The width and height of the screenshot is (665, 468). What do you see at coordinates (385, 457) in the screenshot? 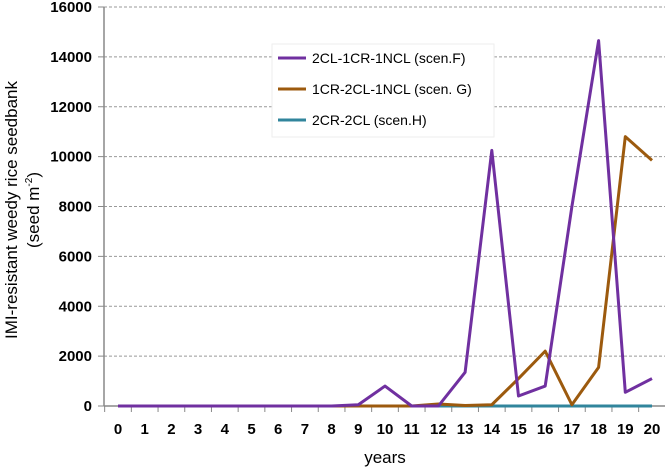
I see `x-axis-label: years` at bounding box center [385, 457].